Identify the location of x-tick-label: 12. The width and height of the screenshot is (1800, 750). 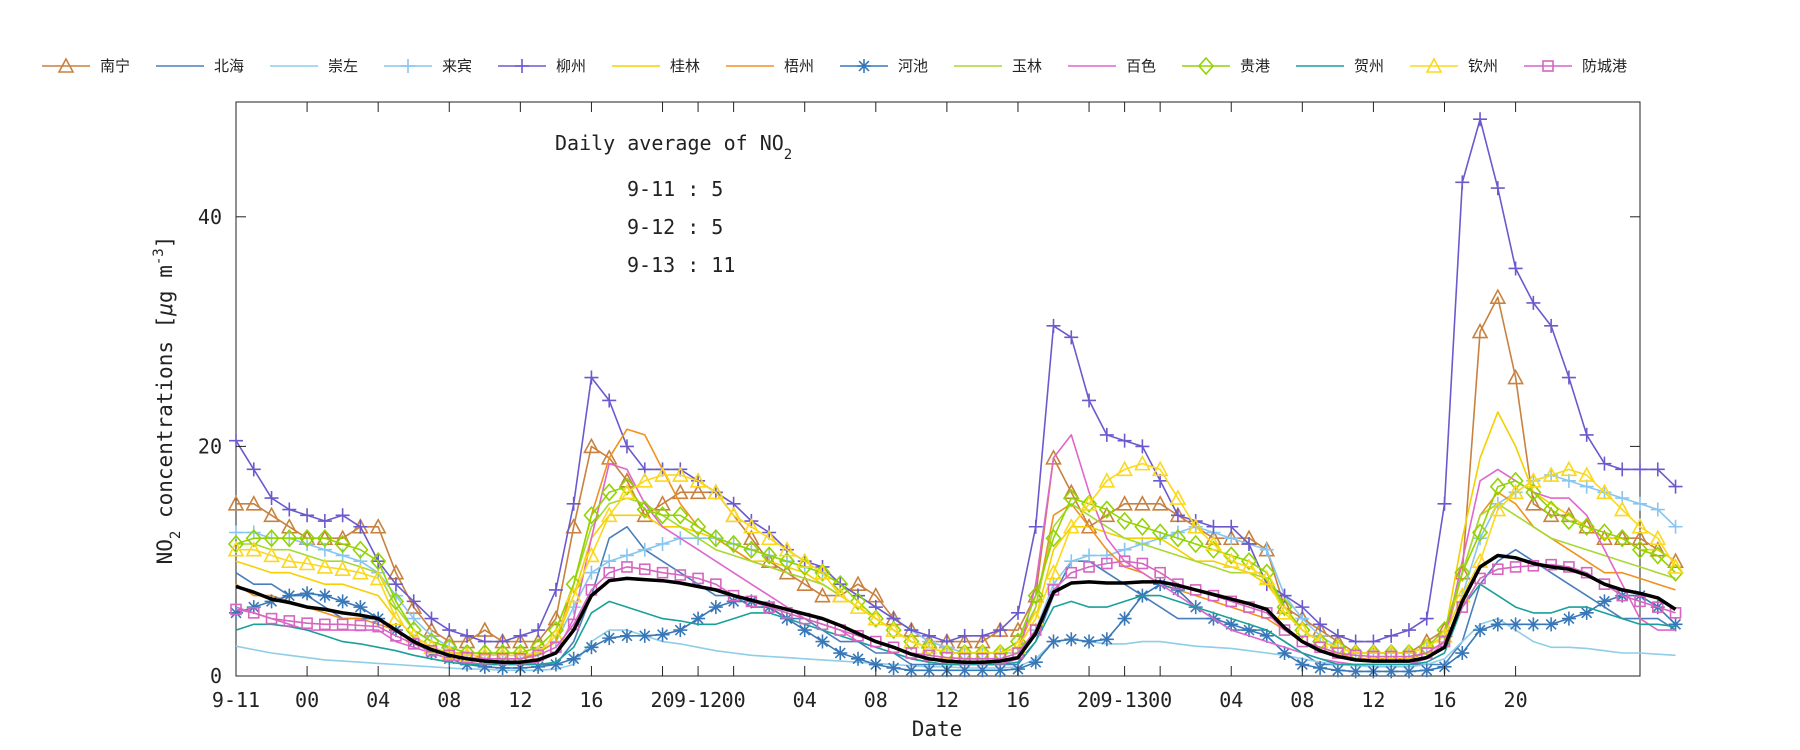
(520, 700).